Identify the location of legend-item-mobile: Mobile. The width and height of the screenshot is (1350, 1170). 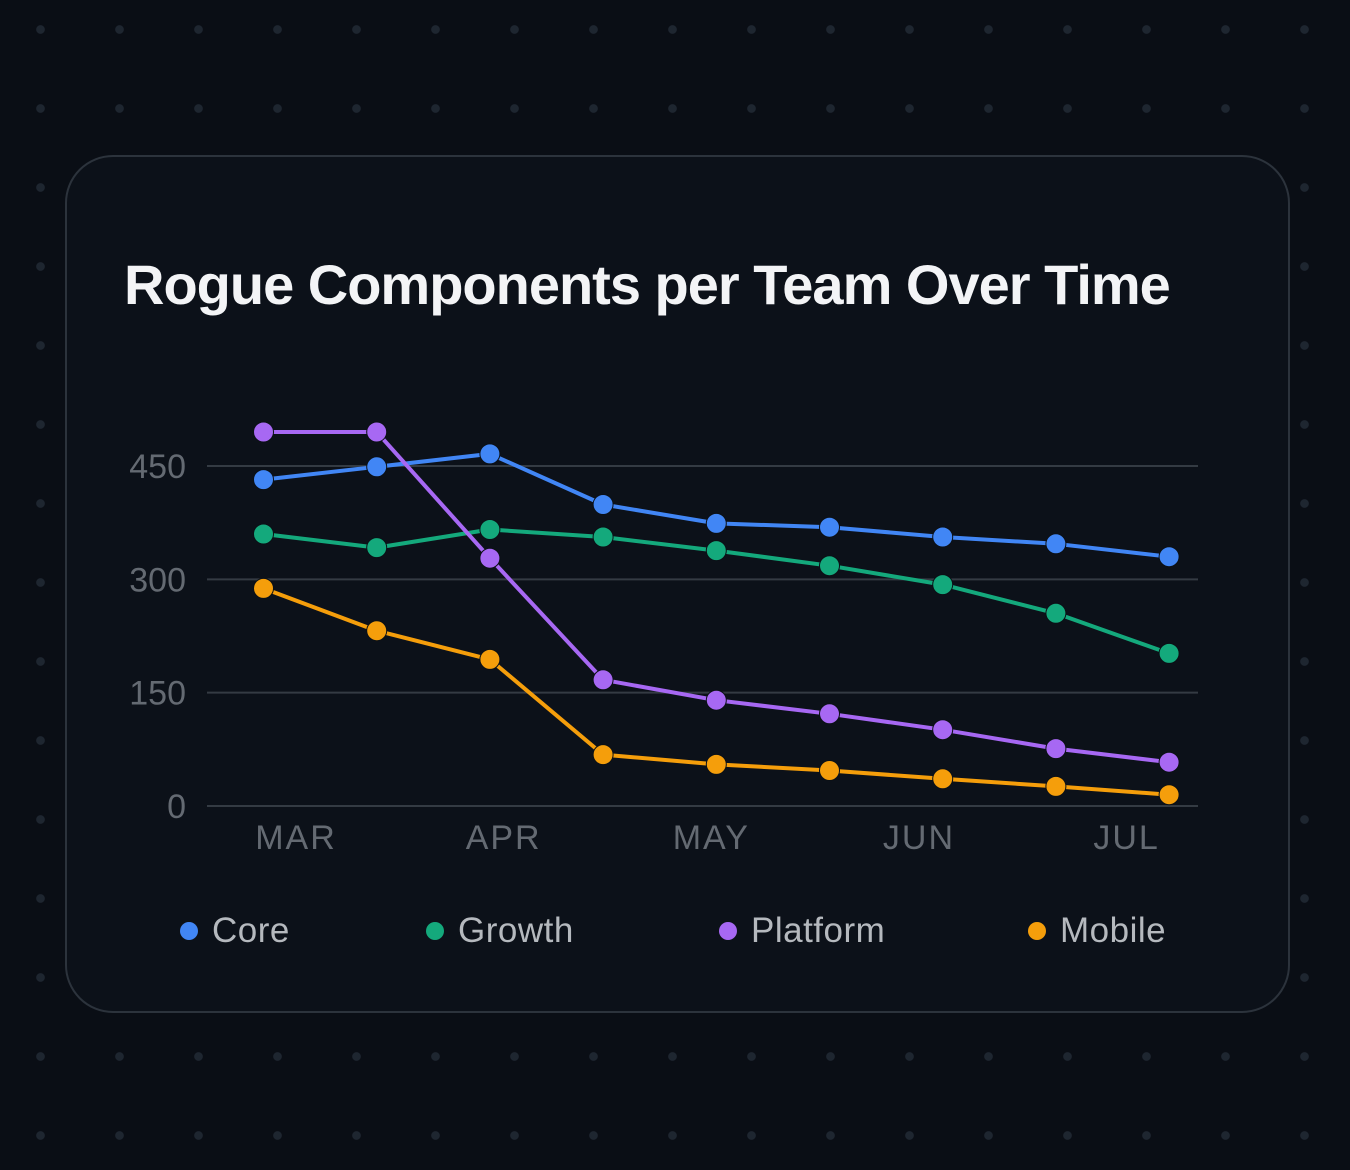
(1097, 931).